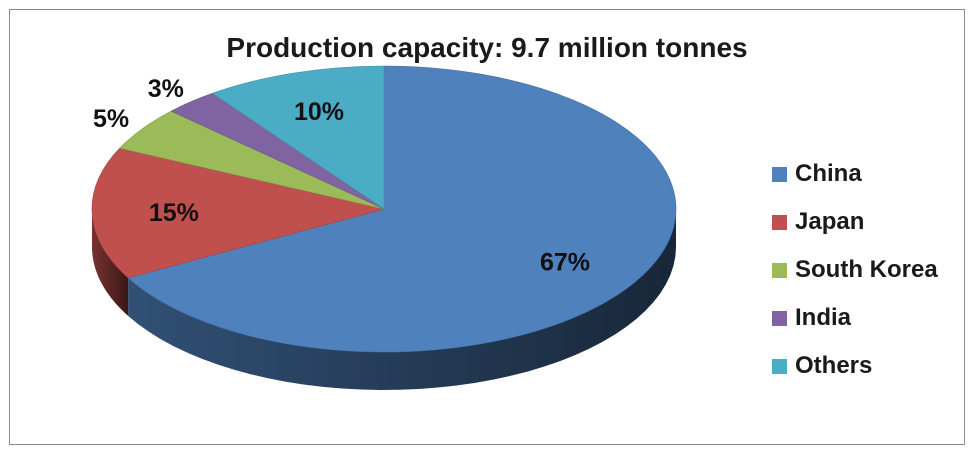 The height and width of the screenshot is (453, 977). I want to click on legend-item-india: India, so click(867, 318).